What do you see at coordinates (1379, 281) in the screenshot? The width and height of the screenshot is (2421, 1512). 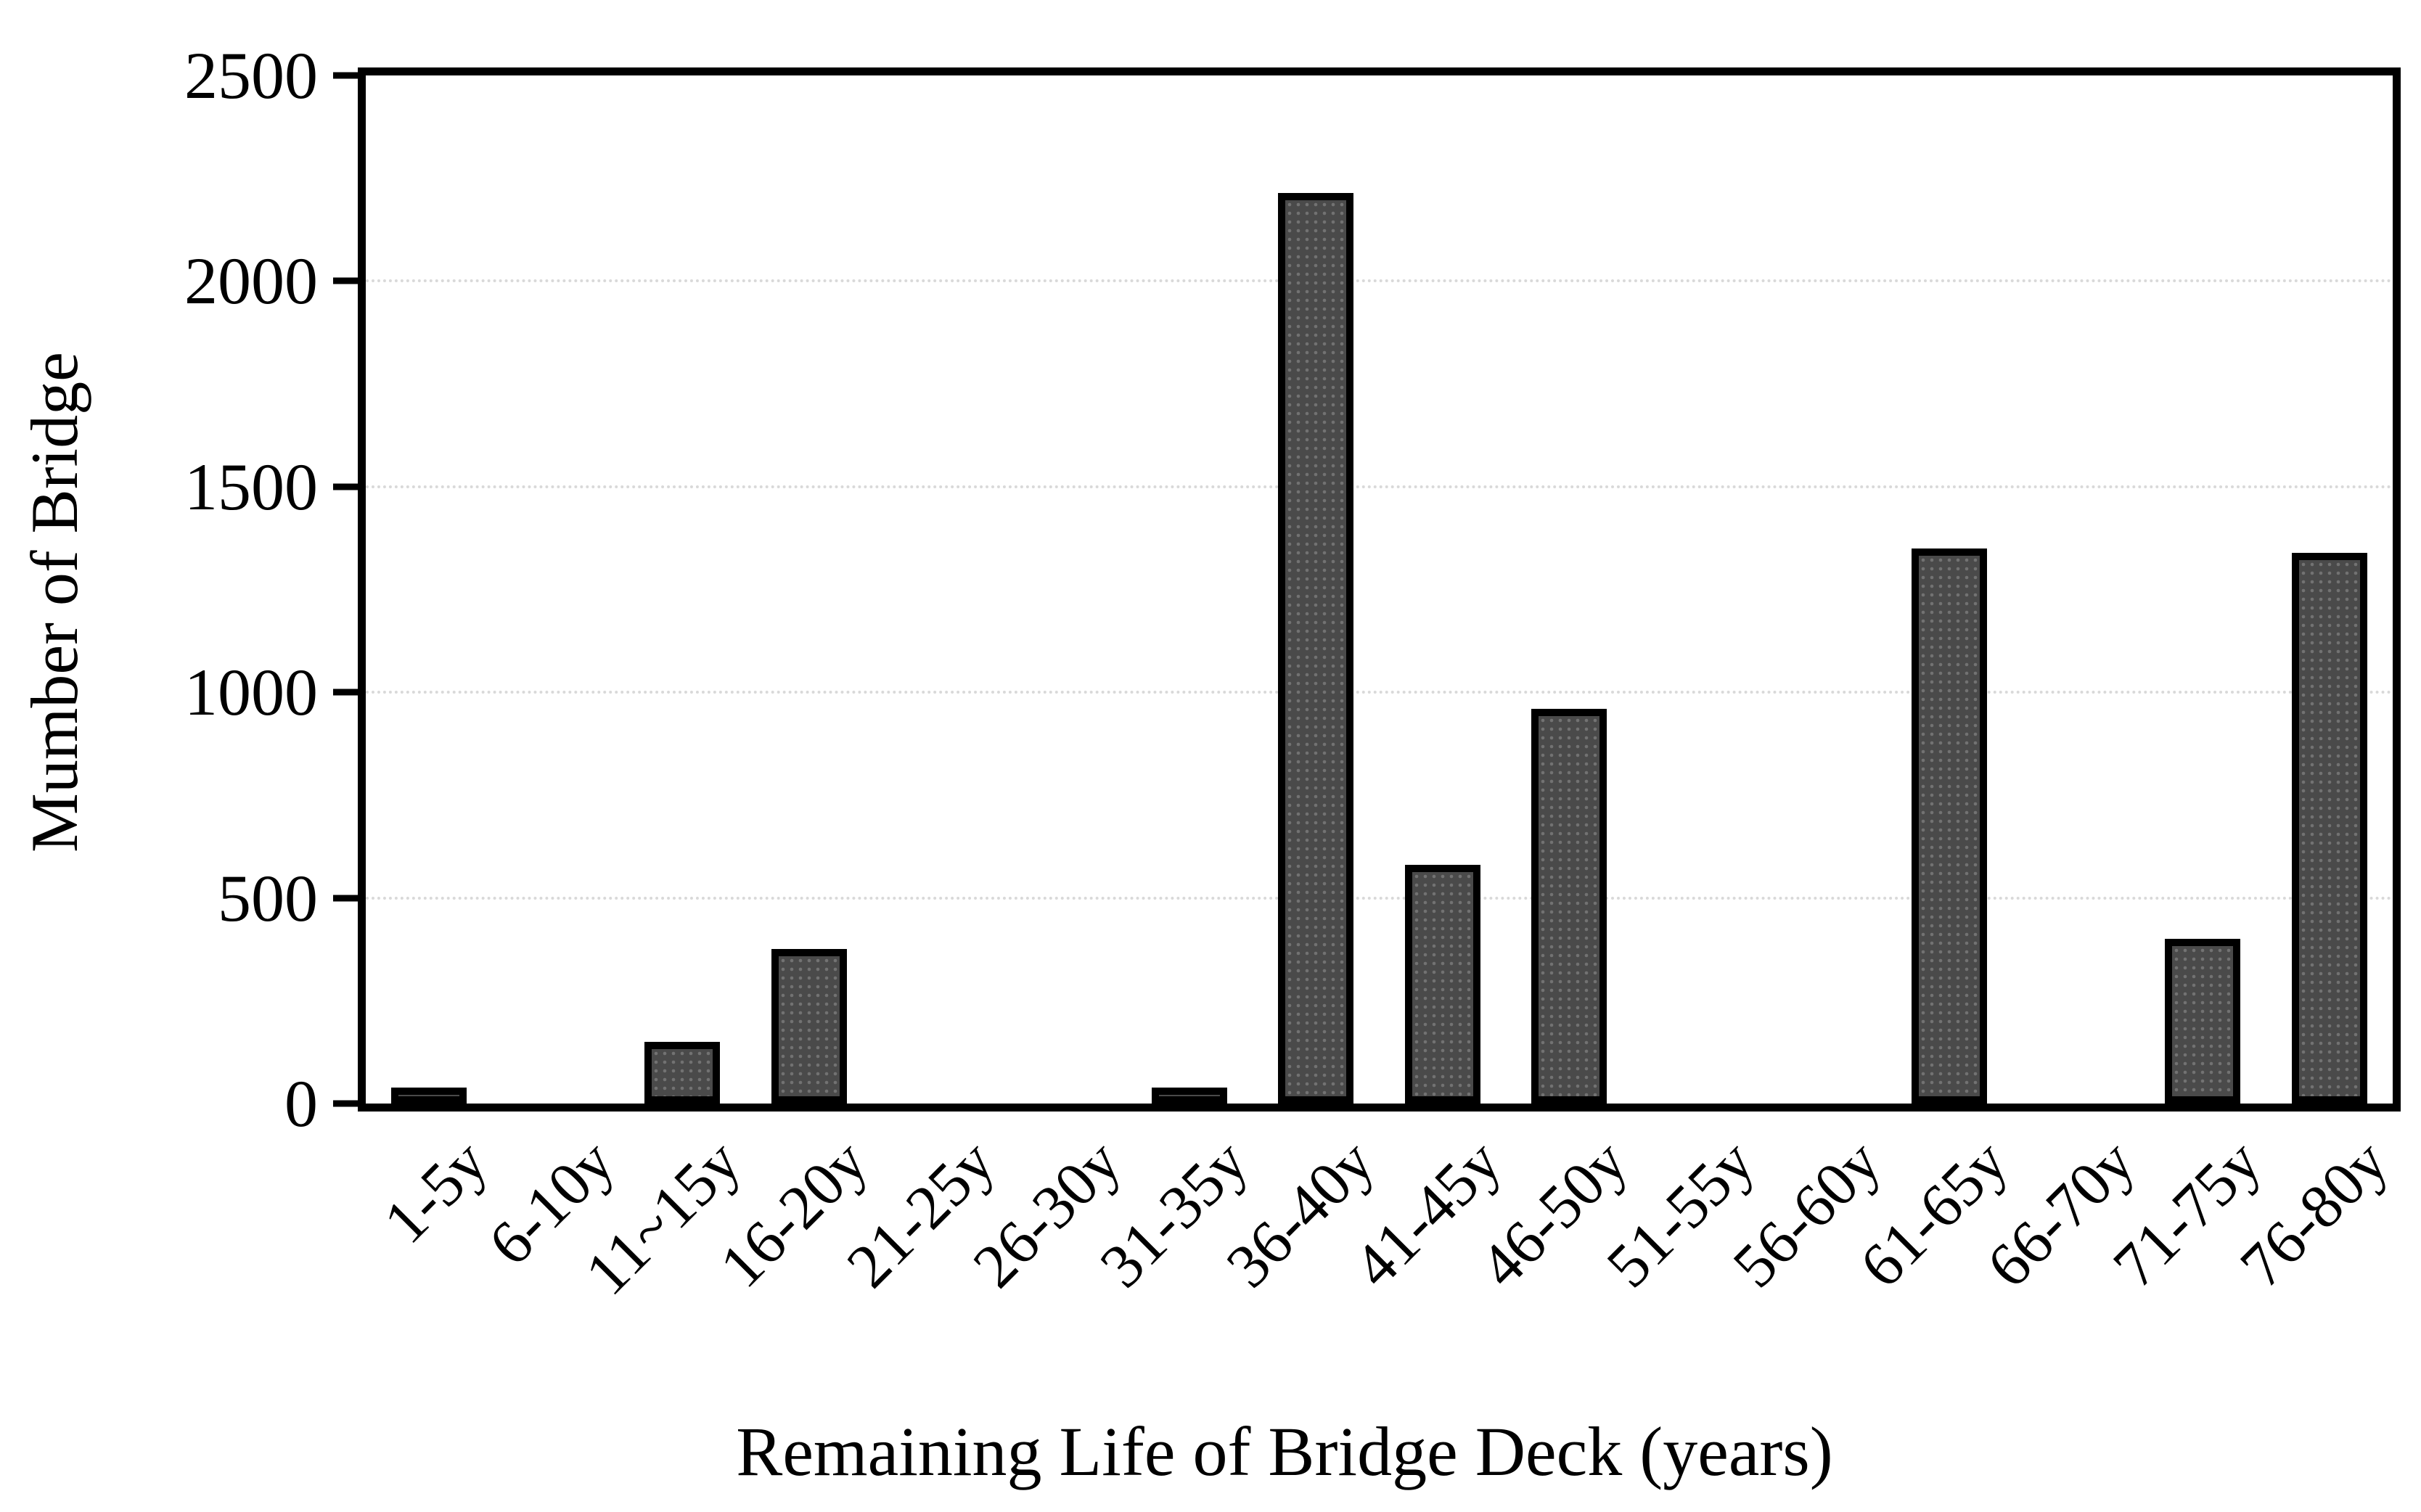 I see `gridline-2000` at bounding box center [1379, 281].